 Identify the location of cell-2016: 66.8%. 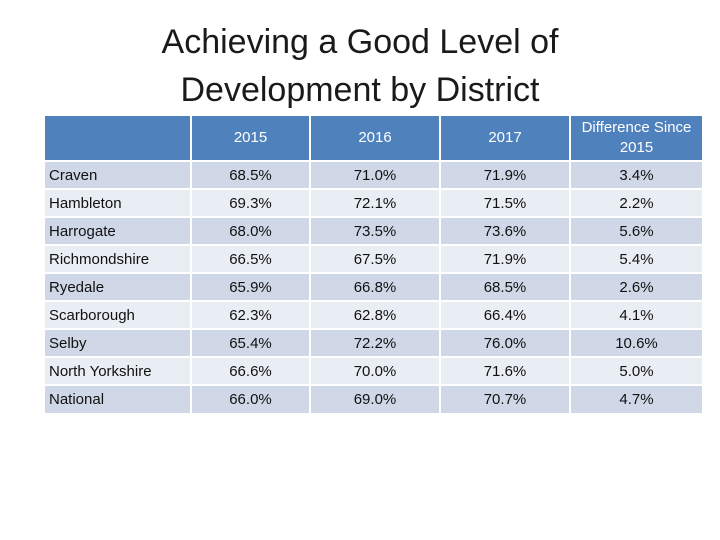
(375, 287).